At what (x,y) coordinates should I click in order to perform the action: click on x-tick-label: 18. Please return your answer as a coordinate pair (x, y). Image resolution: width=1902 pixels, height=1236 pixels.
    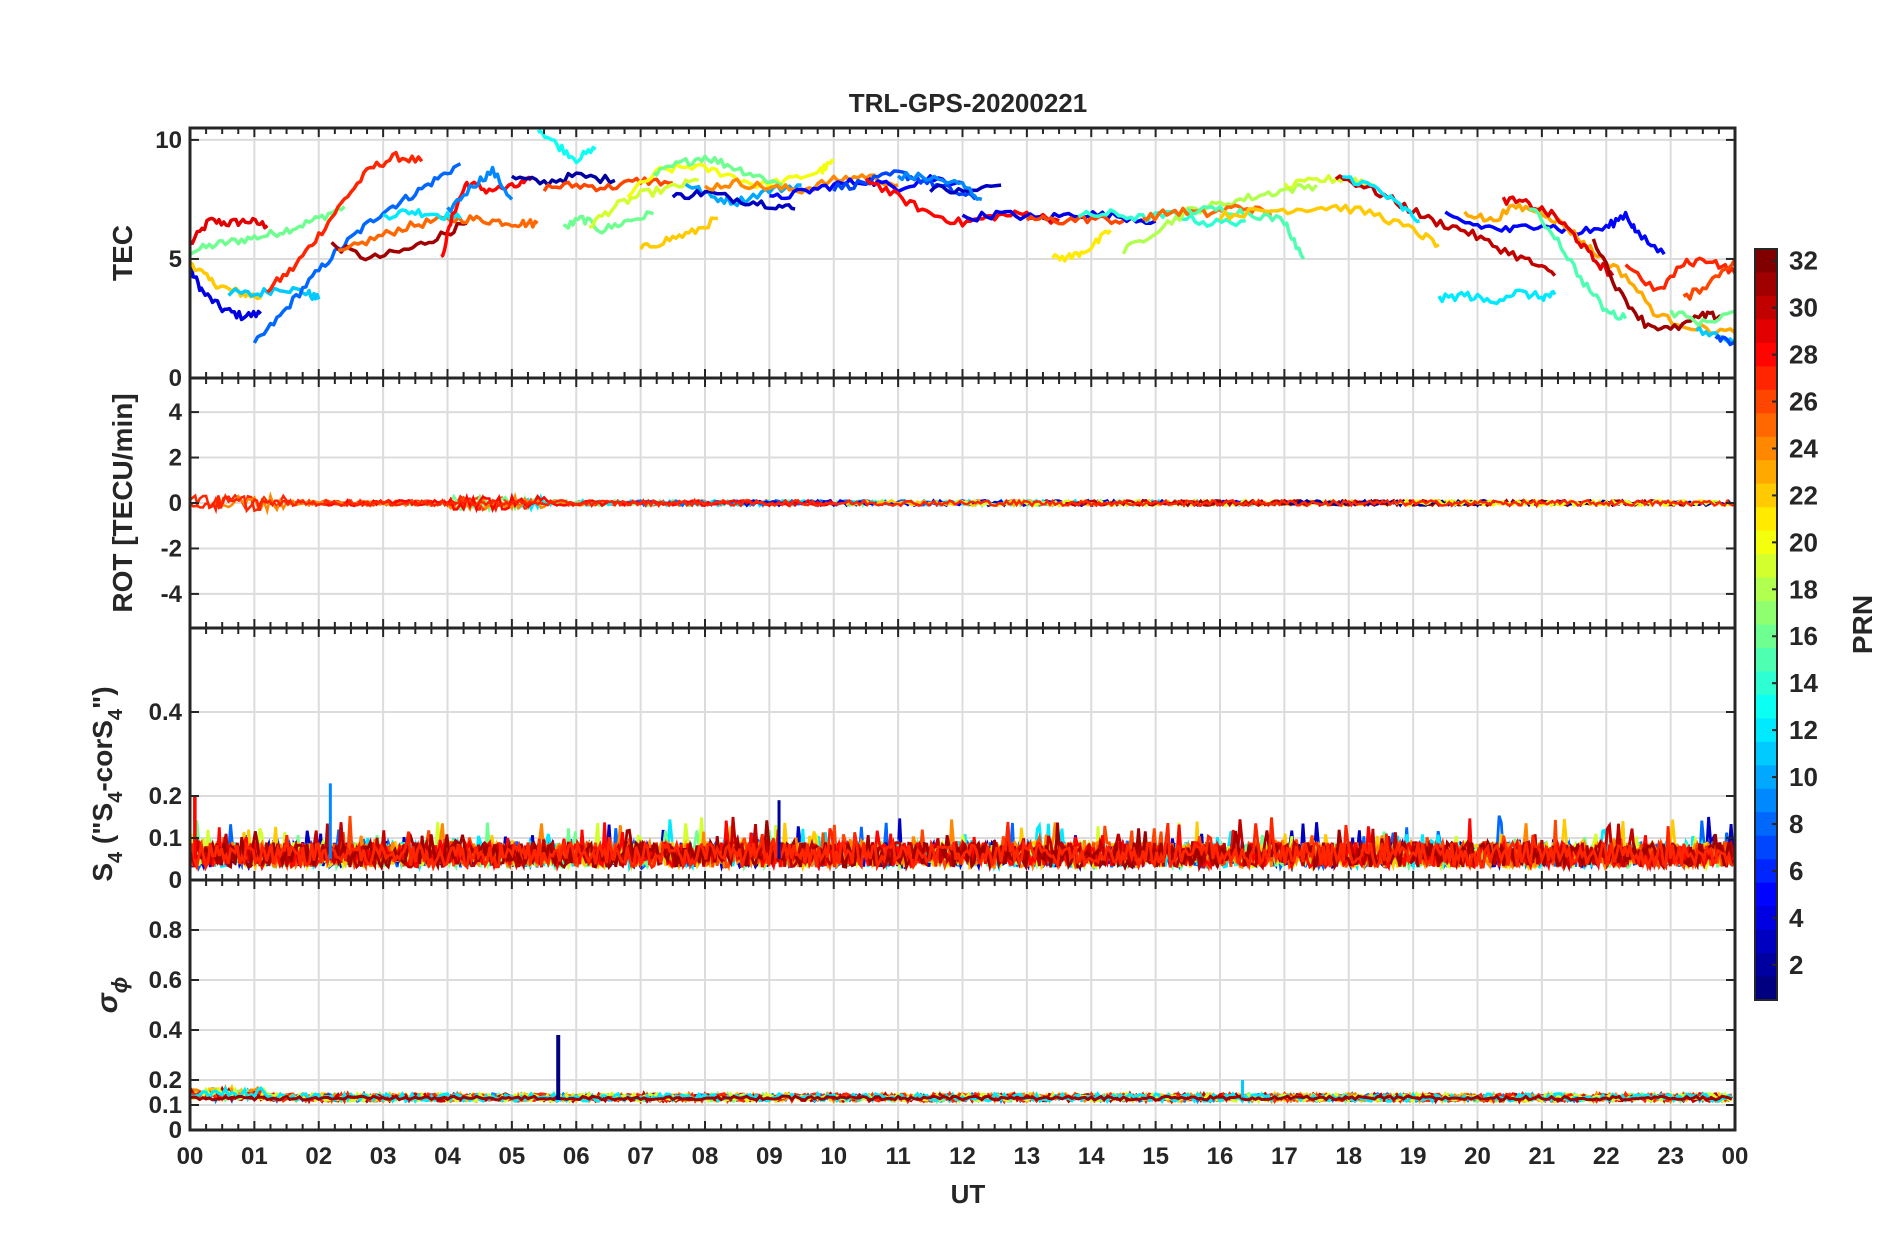
    Looking at the image, I should click on (1348, 1156).